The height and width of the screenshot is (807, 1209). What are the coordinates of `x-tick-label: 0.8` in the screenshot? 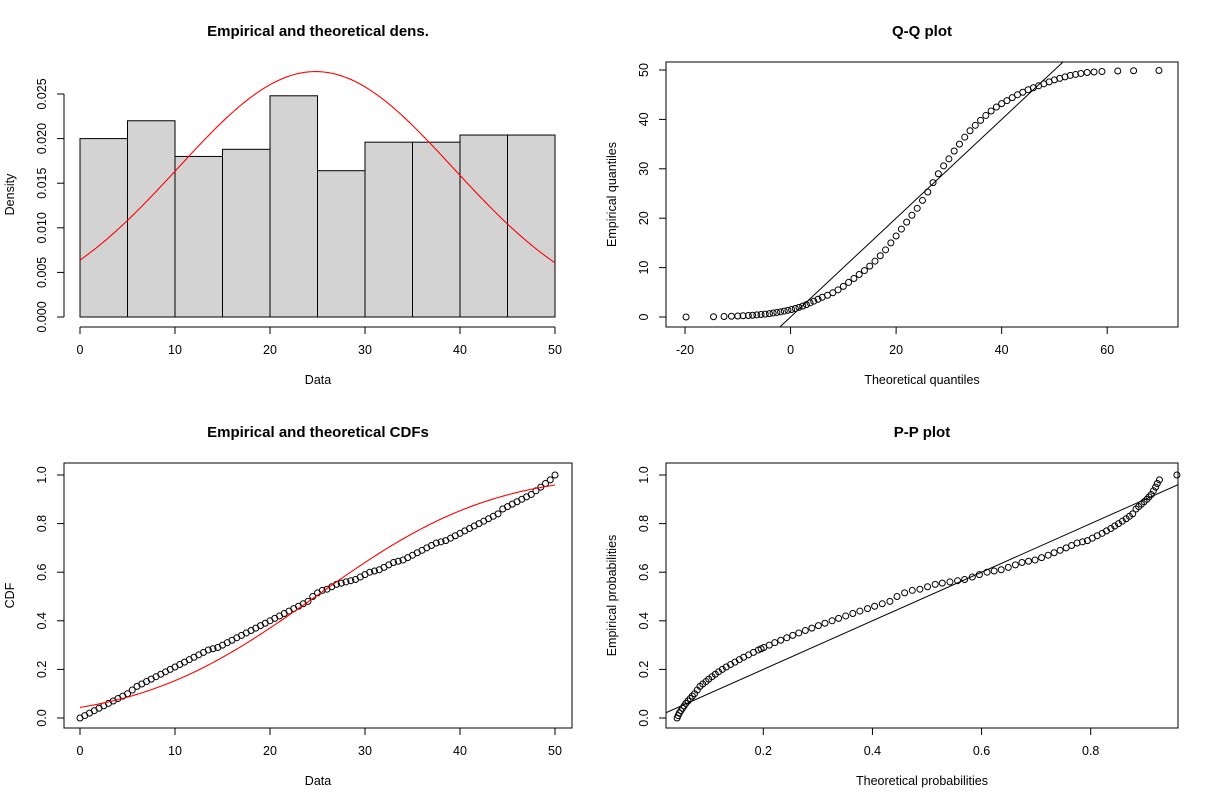 It's located at (1090, 751).